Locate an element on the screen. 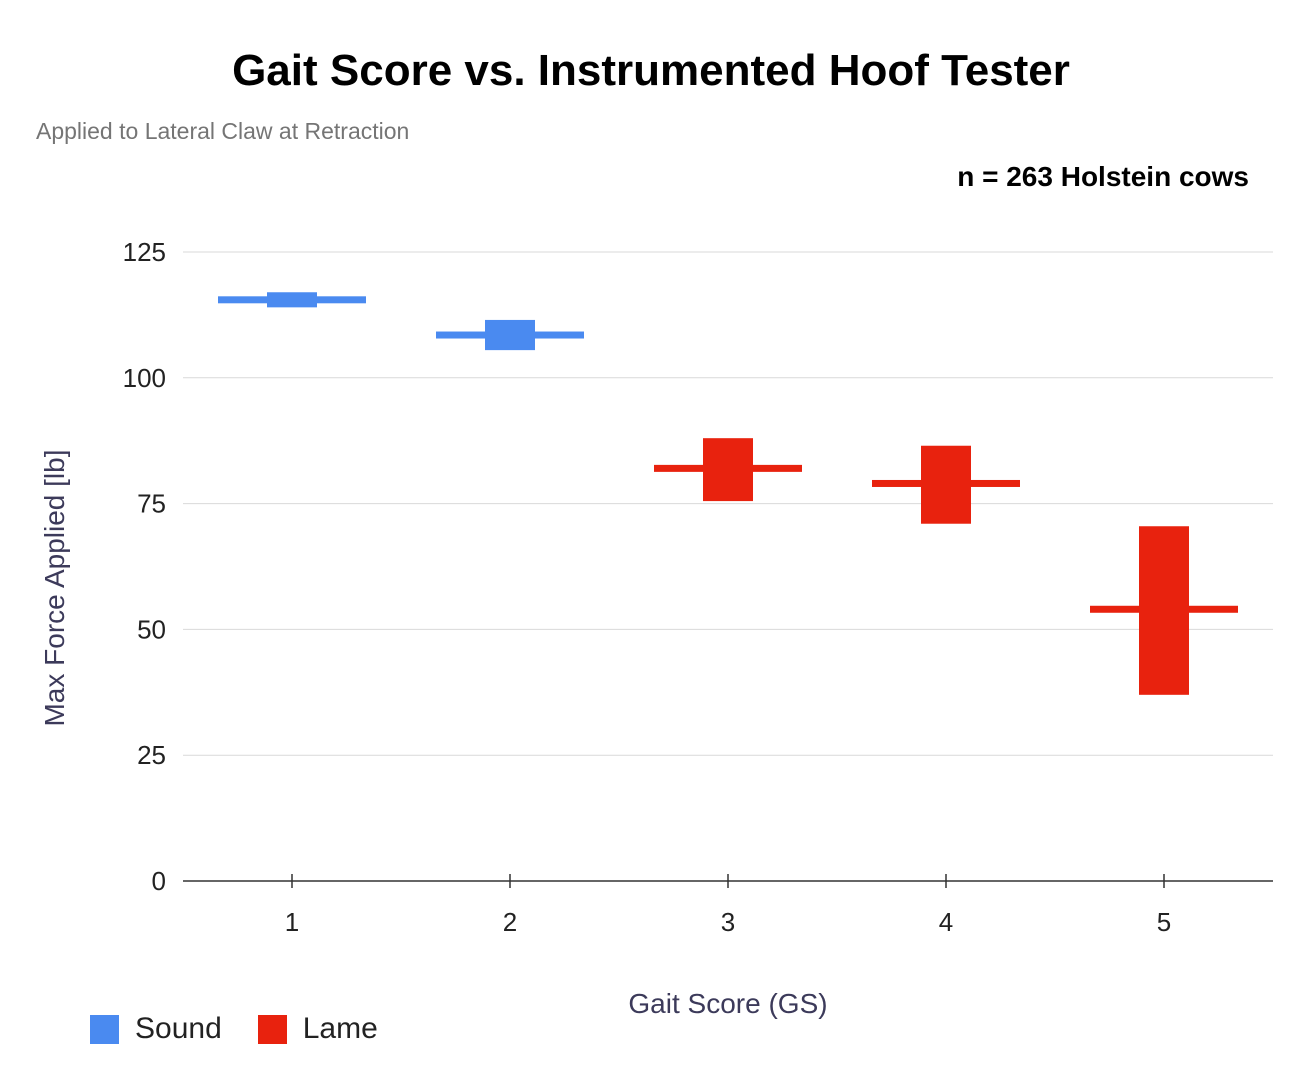 Image resolution: width=1302 pixels, height=1080 pixels. x-tick-label-2: 2 is located at coordinates (510, 922).